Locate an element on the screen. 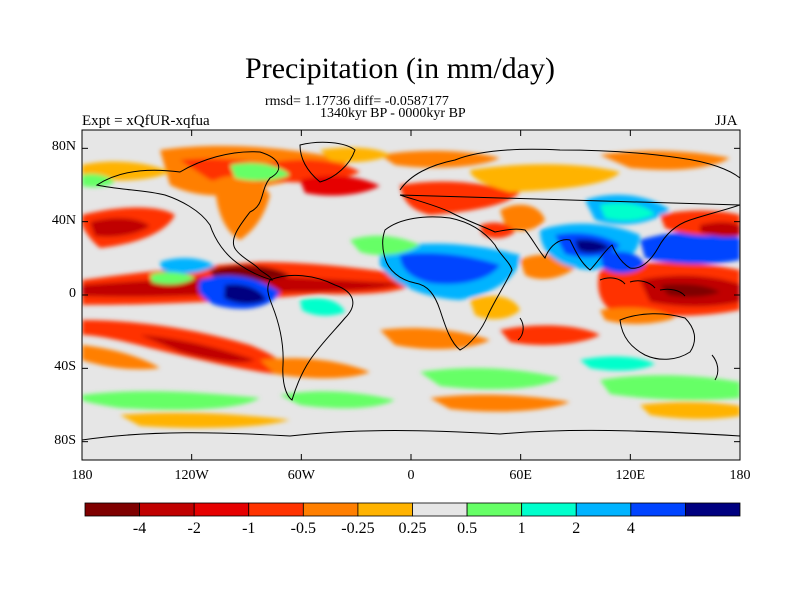  coast-greenland is located at coordinates (327, 162).